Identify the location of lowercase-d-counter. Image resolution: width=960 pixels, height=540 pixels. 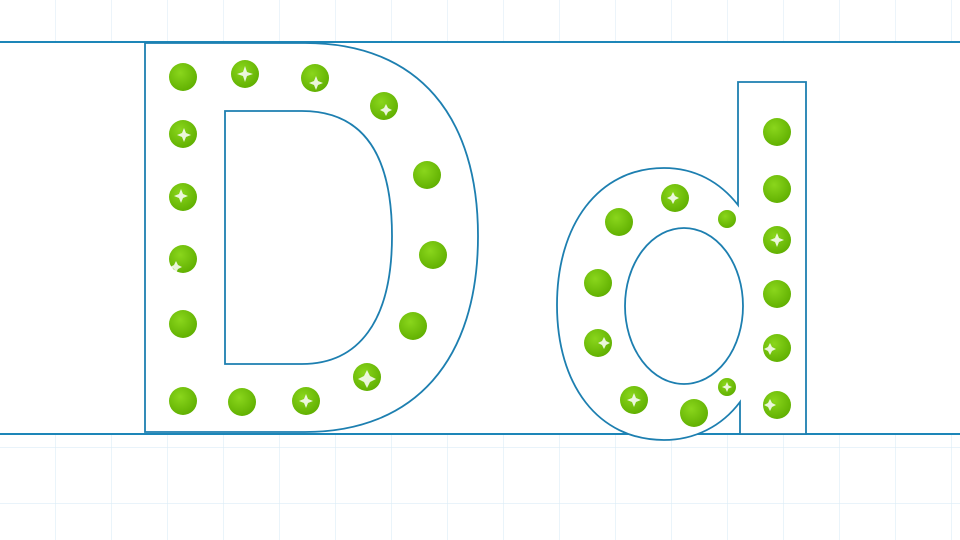
(684, 306).